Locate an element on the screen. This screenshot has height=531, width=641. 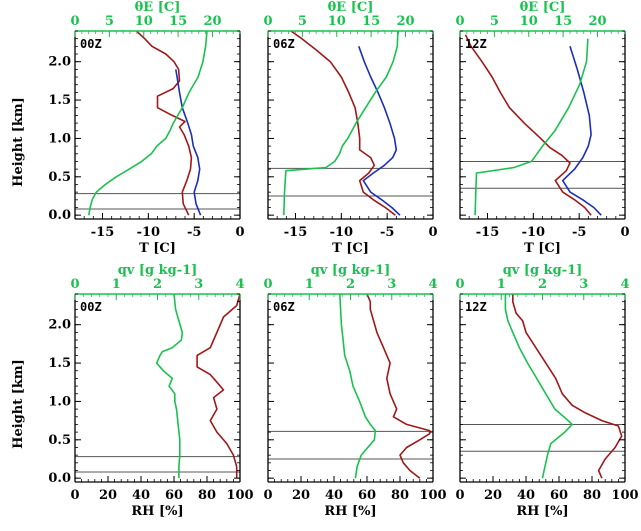
y-axis-label-top: Height [km] is located at coordinates (18, 142).